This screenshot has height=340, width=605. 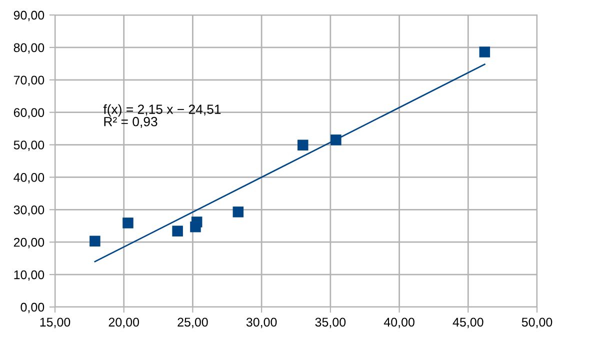 What do you see at coordinates (29, 243) in the screenshot?
I see `y-tick-label: 20,00` at bounding box center [29, 243].